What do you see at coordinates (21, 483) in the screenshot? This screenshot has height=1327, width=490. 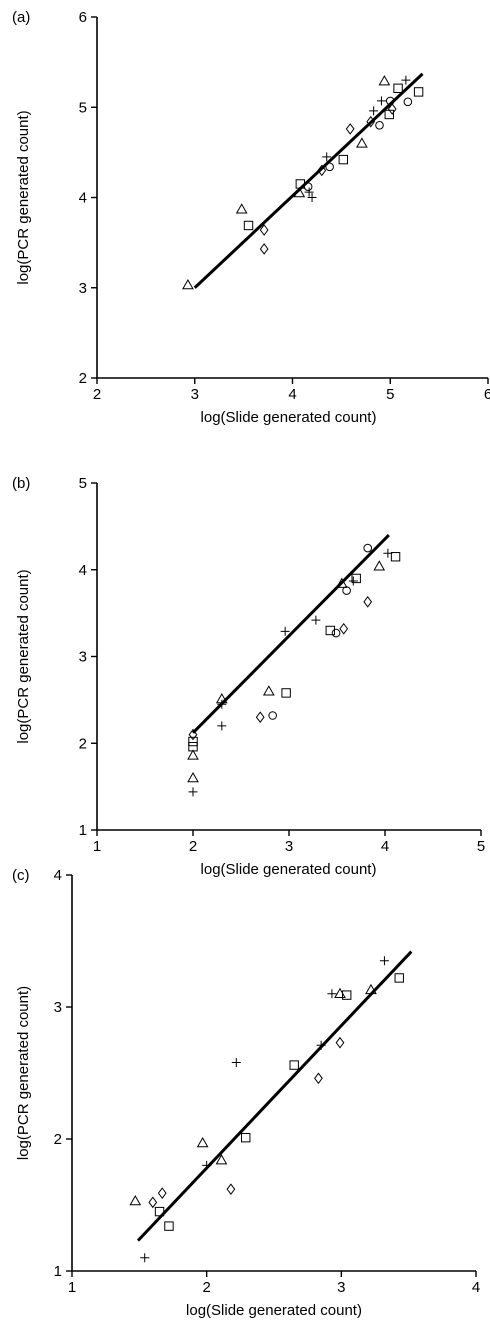 I see `panel-label: (b)` at bounding box center [21, 483].